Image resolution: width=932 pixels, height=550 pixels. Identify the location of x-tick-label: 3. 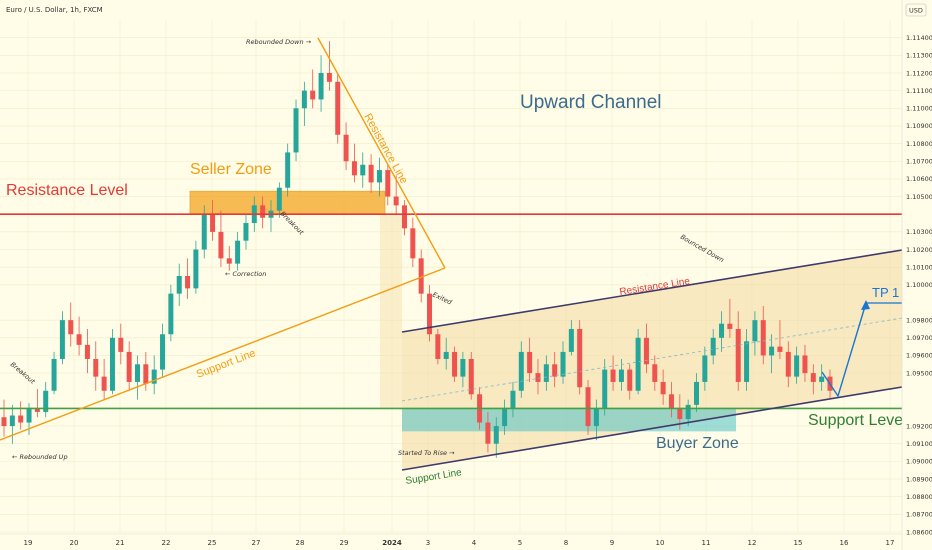
(428, 543).